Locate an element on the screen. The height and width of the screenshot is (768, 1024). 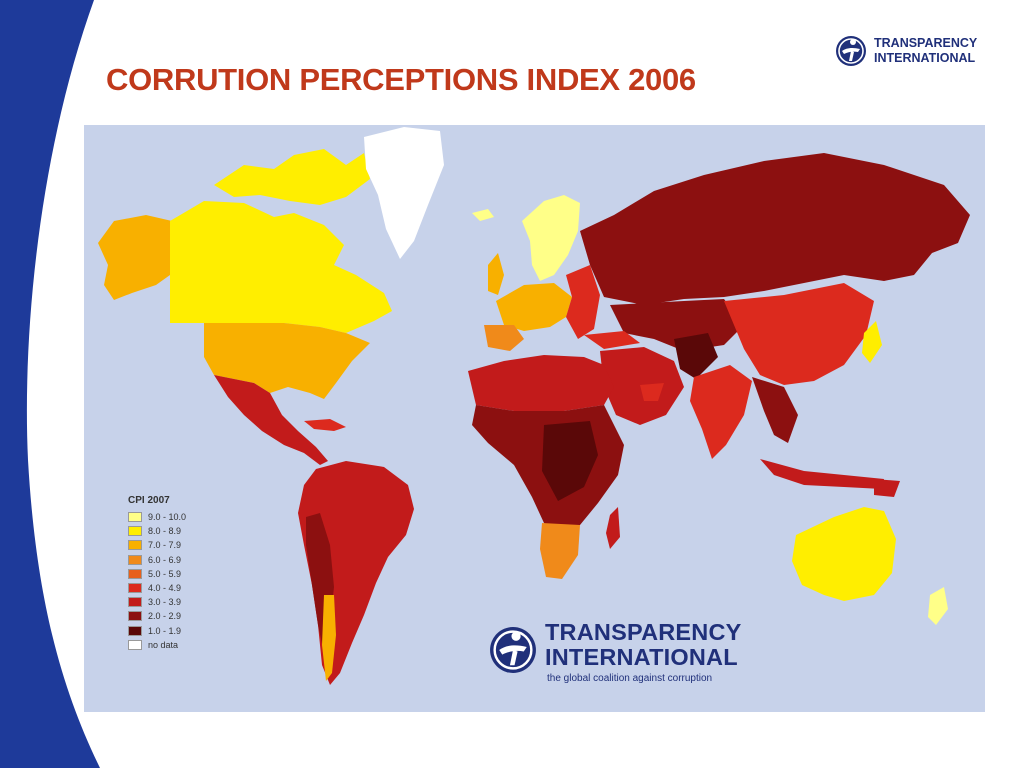
header-logo: TRANSPARENCY INTERNATIONAL is located at coordinates (919, 53).